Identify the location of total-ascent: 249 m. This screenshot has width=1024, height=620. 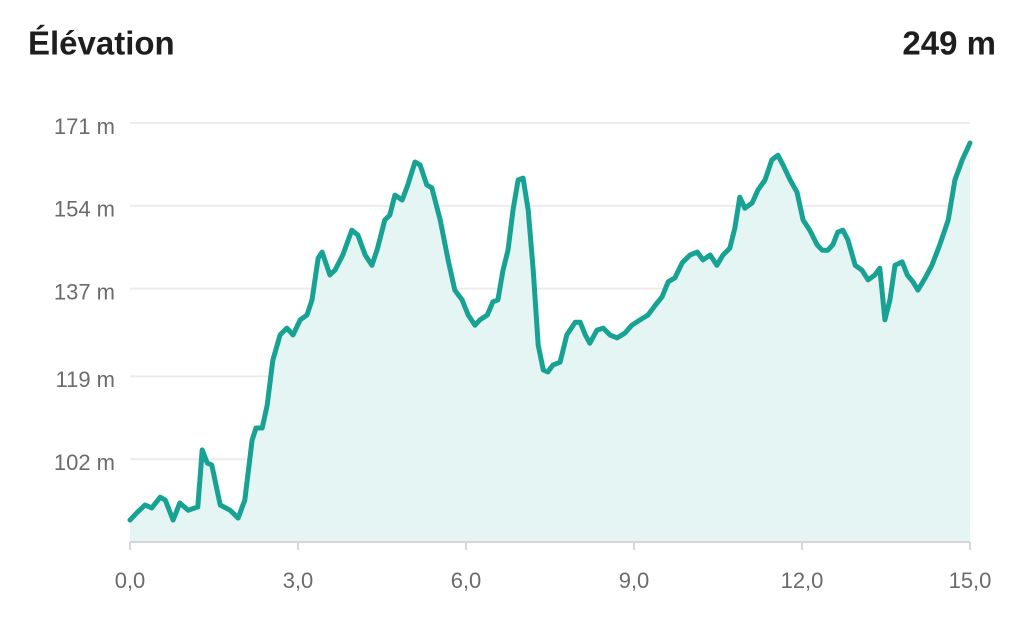
(949, 43).